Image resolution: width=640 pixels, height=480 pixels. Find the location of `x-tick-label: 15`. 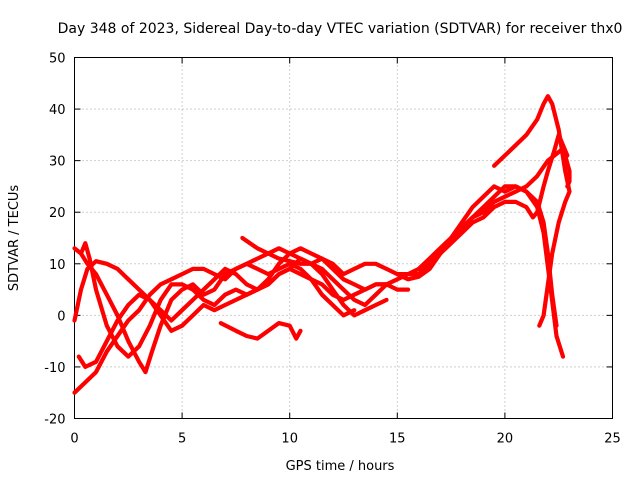

x-tick-label: 15 is located at coordinates (397, 439).